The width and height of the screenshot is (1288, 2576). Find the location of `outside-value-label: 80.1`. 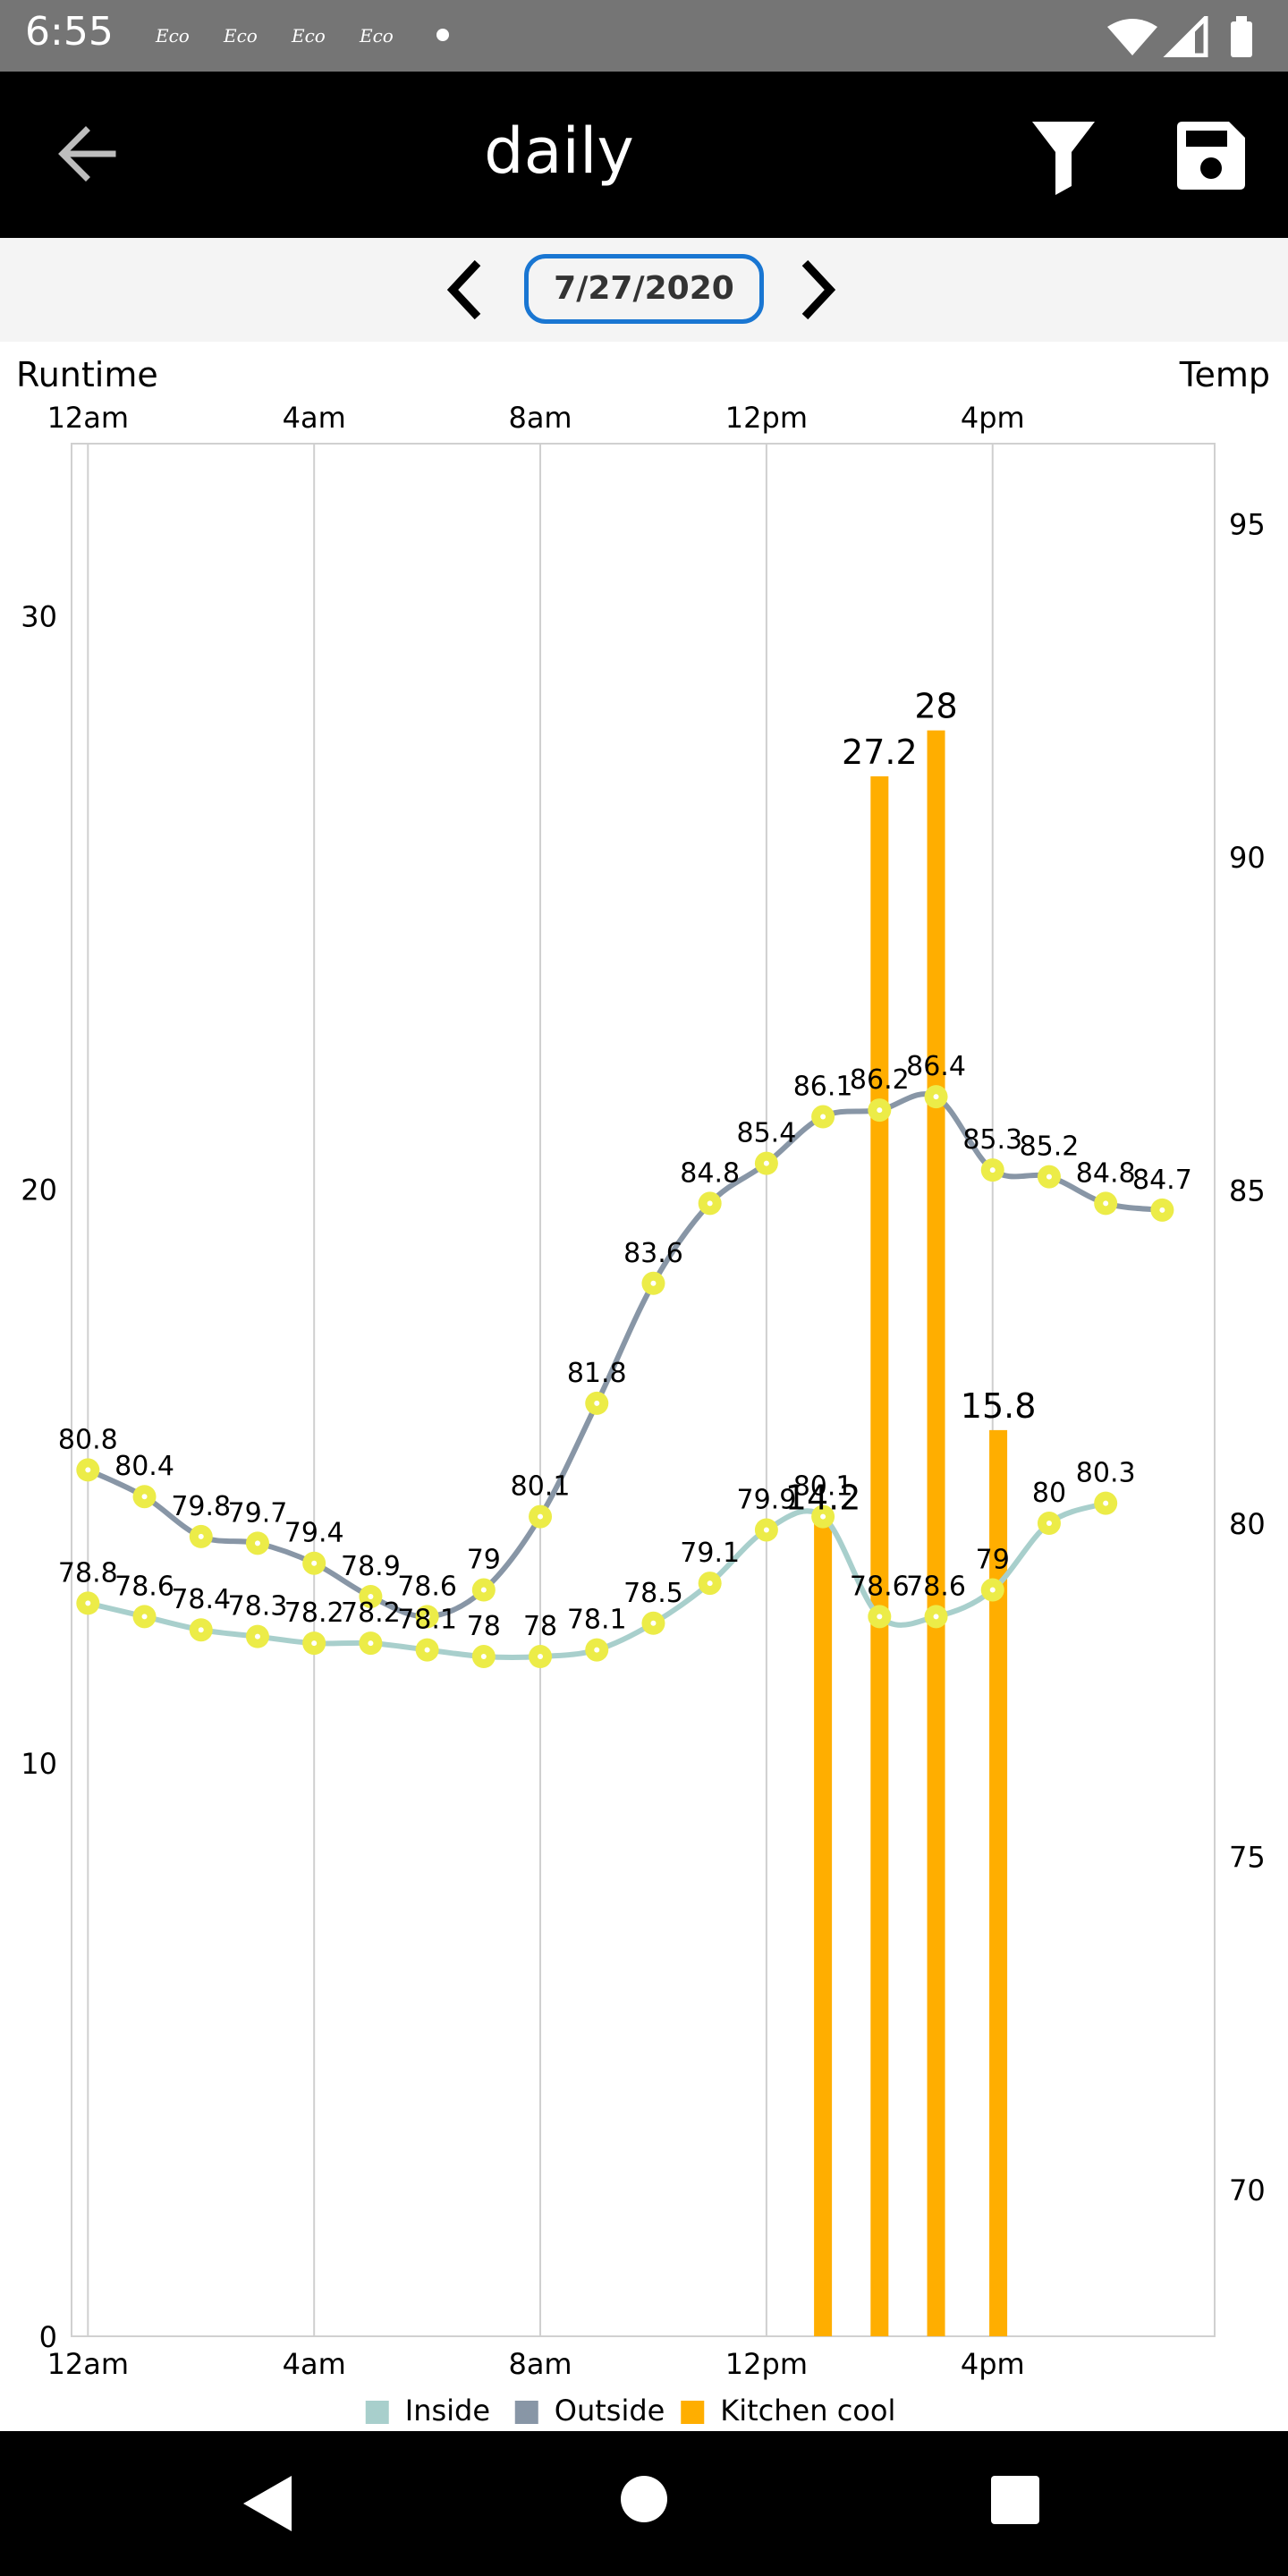

outside-value-label: 80.1 is located at coordinates (541, 1487).